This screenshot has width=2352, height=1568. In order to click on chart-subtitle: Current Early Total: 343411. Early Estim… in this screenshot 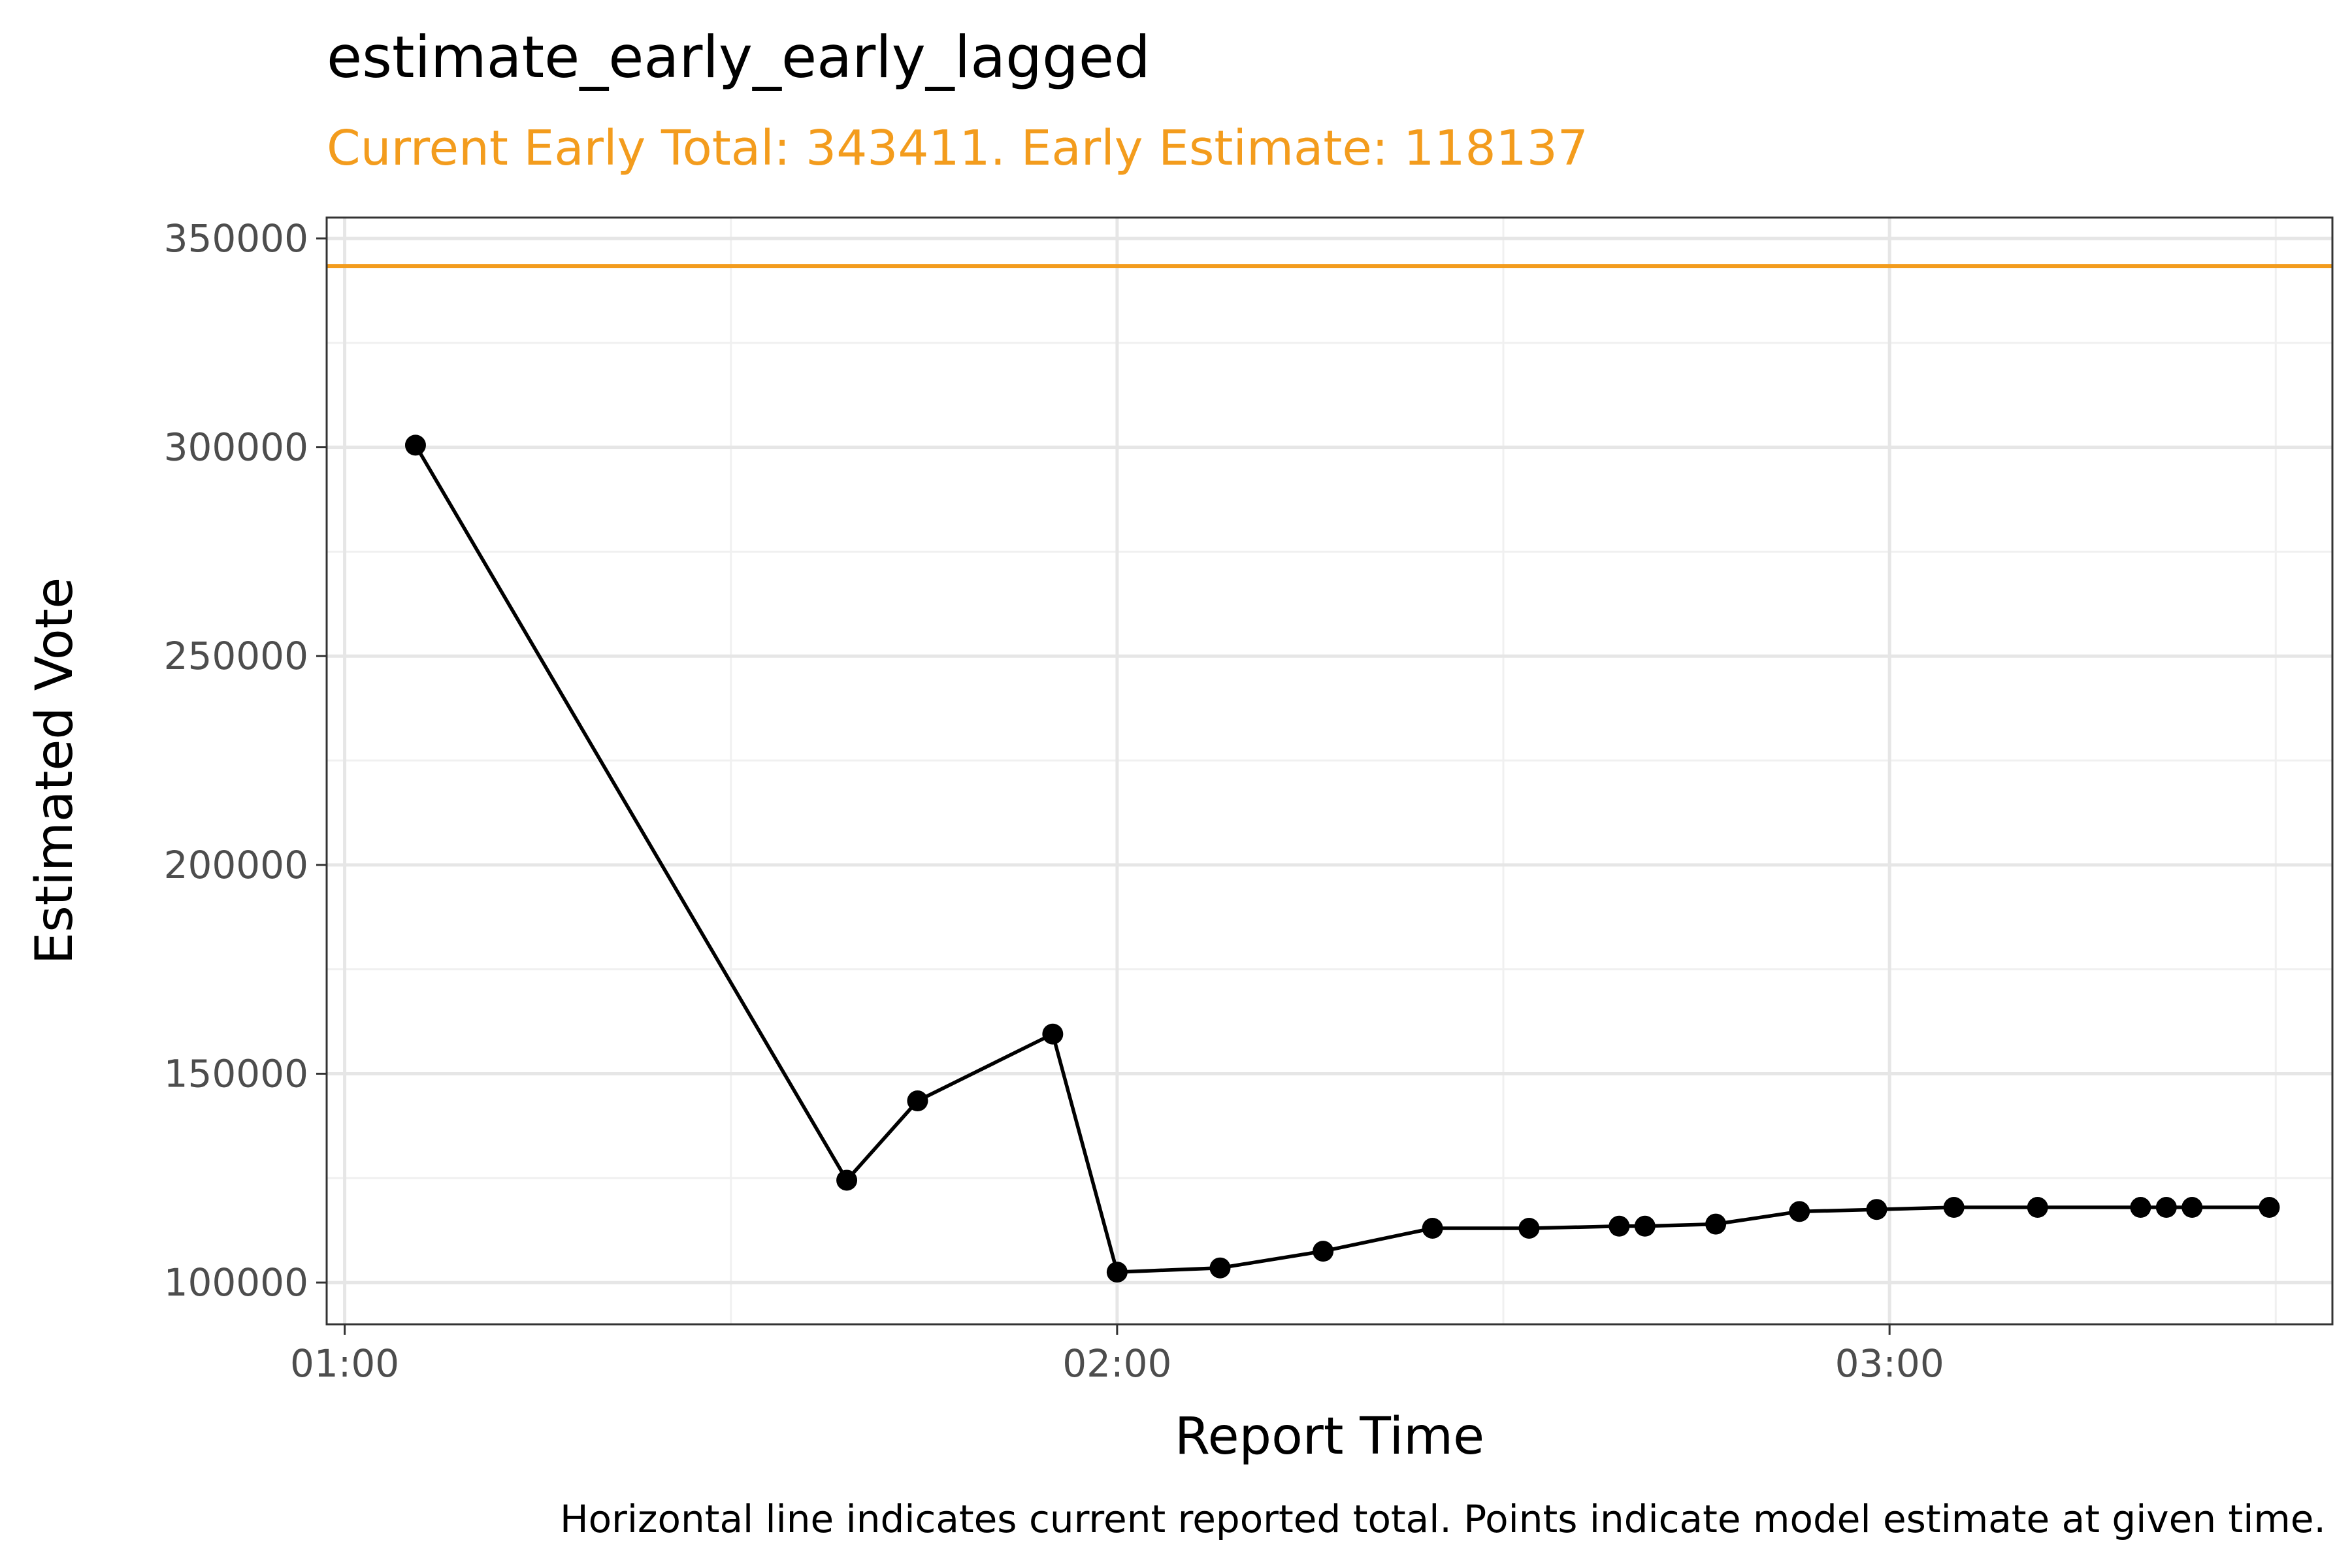, I will do `click(957, 148)`.